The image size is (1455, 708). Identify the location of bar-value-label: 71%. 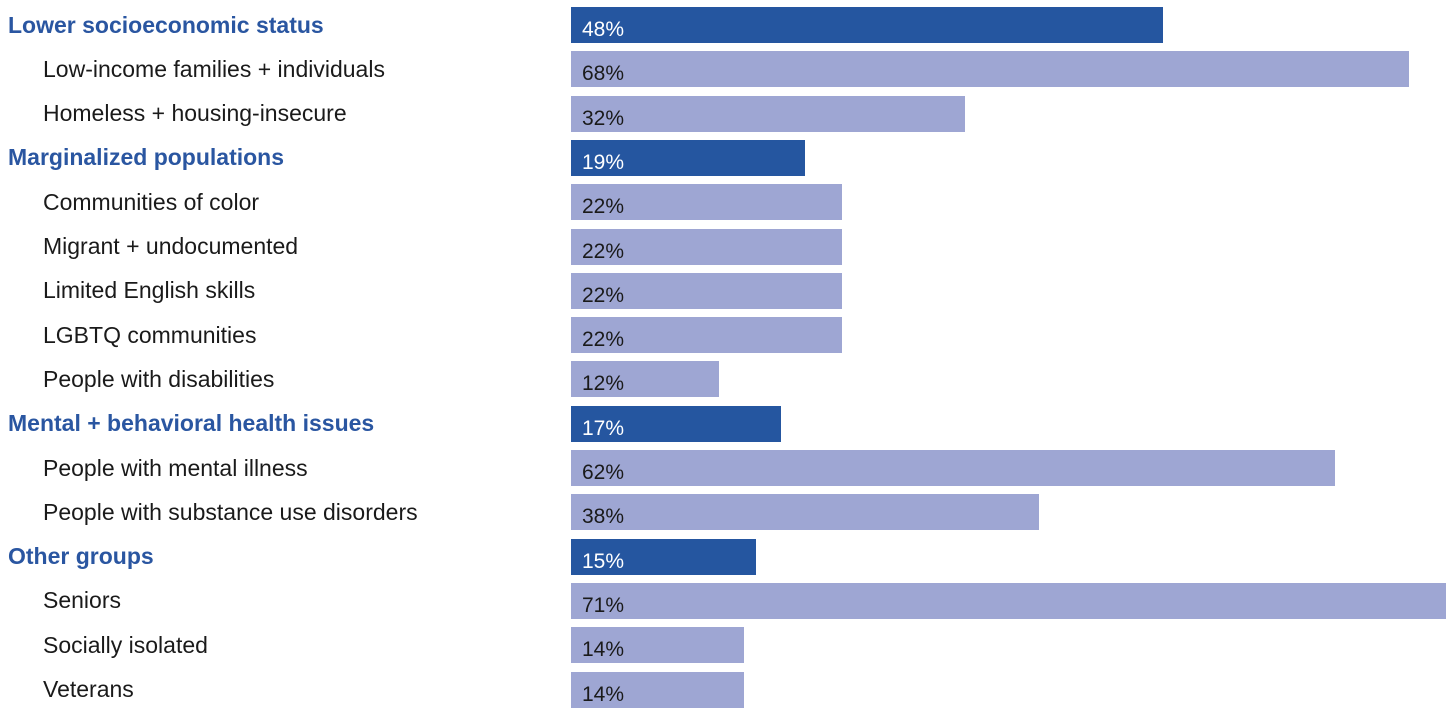
(603, 606).